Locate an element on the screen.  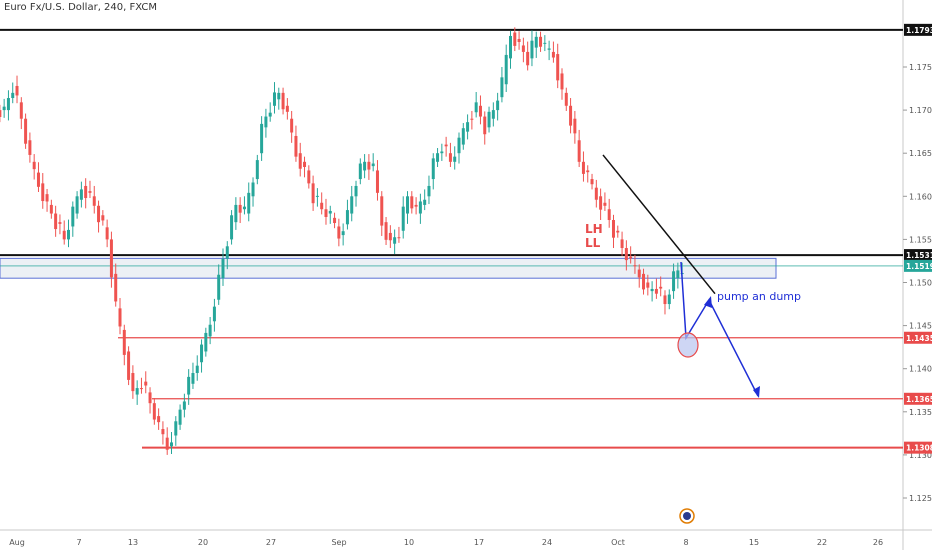
y-tick-label: 1.12500 is located at coordinates (920, 498).